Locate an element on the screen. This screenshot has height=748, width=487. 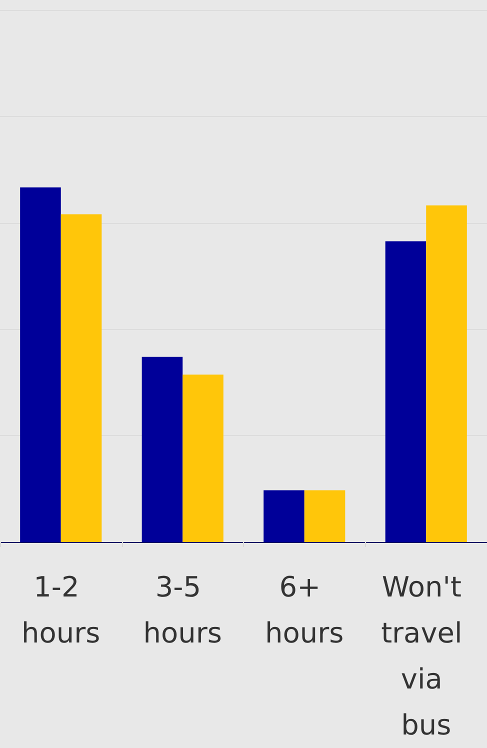
x-tick-label: Won't travel via bus is located at coordinates (426, 656).